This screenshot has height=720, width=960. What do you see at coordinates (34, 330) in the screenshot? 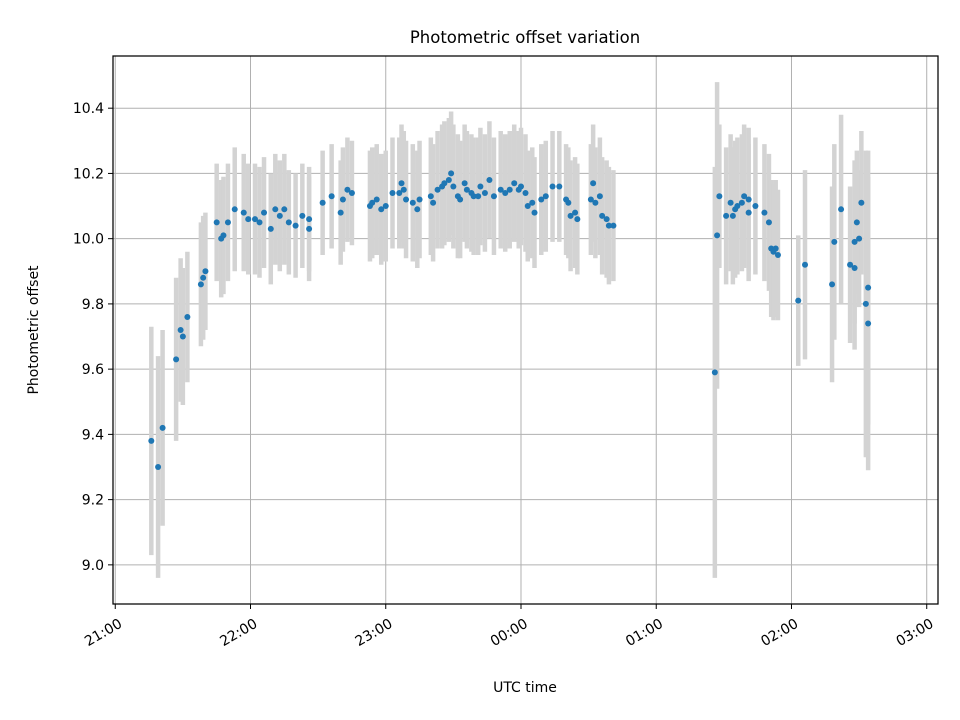
I see `y-axis-label: Photometric offset` at bounding box center [34, 330].